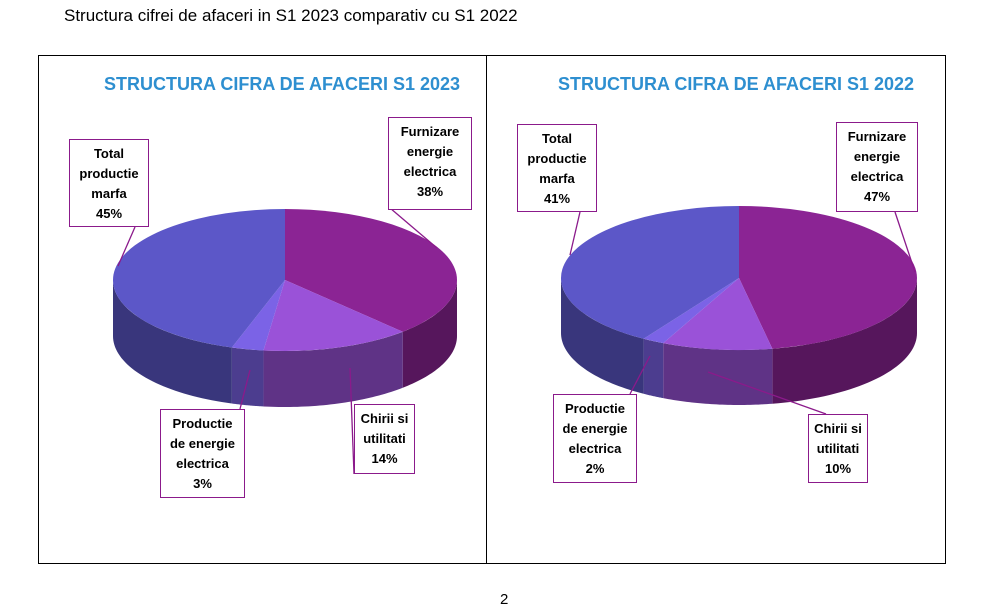 This screenshot has width=982, height=615. What do you see at coordinates (504, 599) in the screenshot?
I see `page-number: 2` at bounding box center [504, 599].